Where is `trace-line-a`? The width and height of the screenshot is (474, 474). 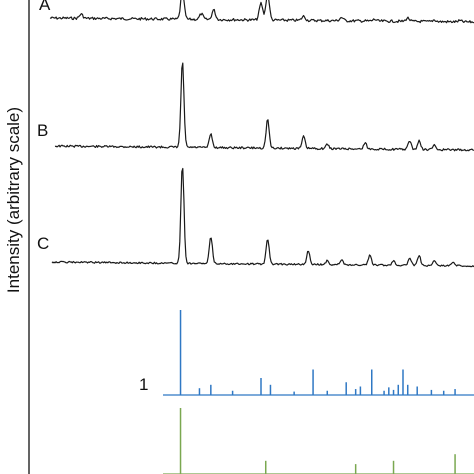
trace-line-a is located at coordinates (261, 12).